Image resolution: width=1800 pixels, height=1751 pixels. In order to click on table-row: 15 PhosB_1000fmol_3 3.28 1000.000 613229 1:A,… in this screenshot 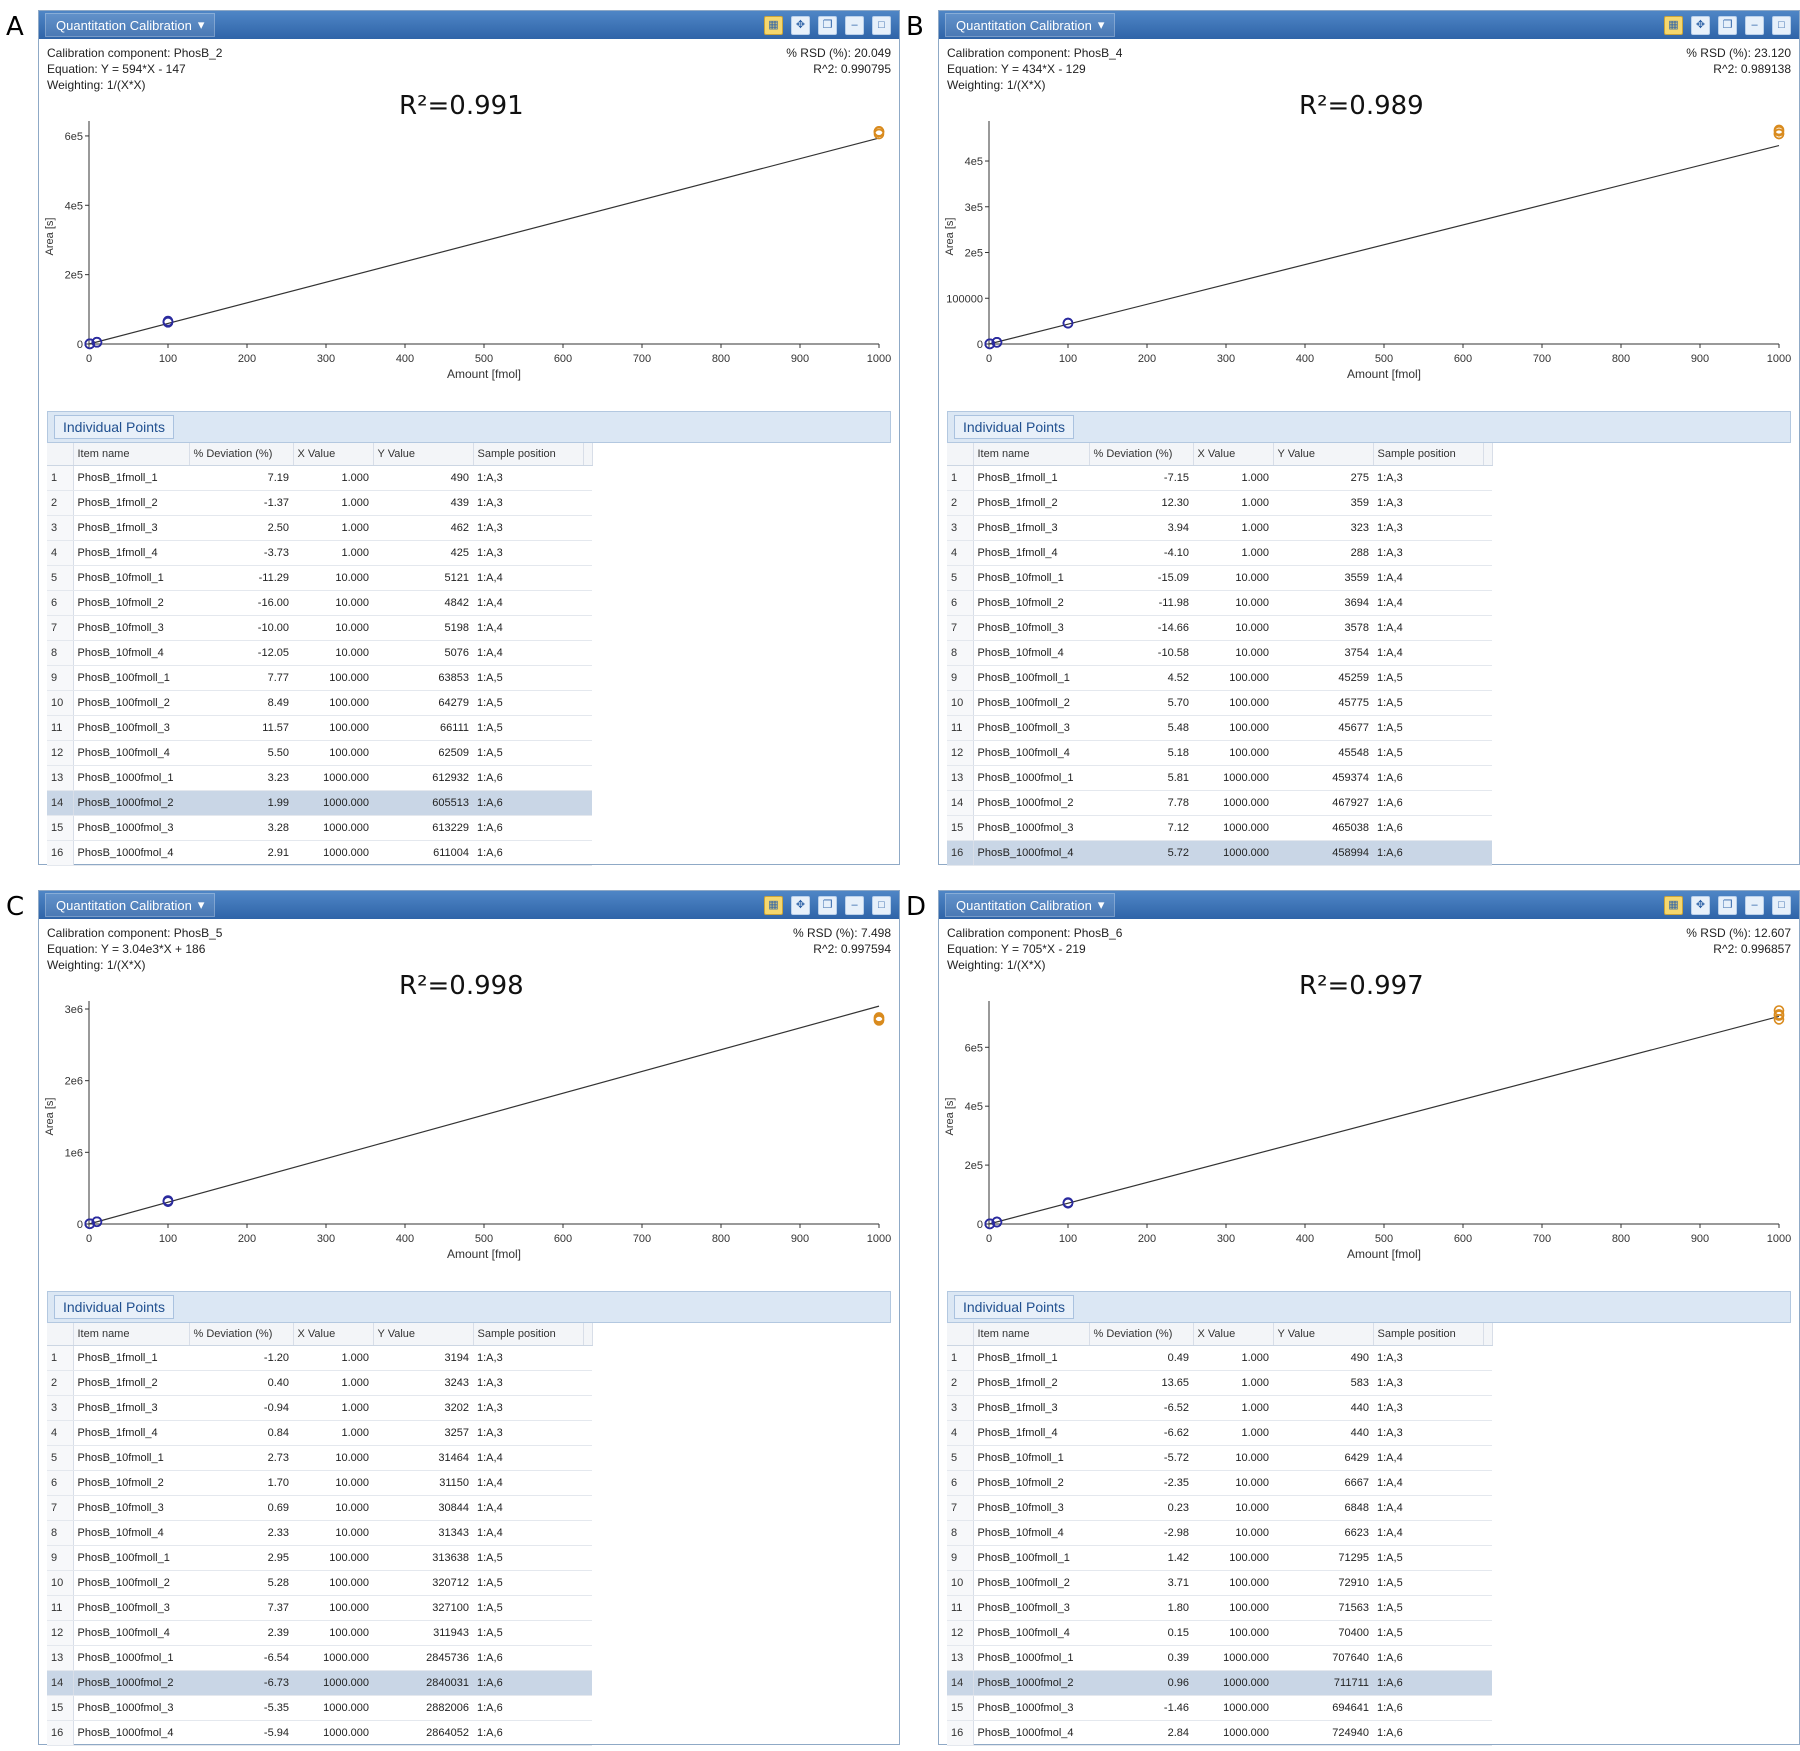, I will do `click(319, 828)`.